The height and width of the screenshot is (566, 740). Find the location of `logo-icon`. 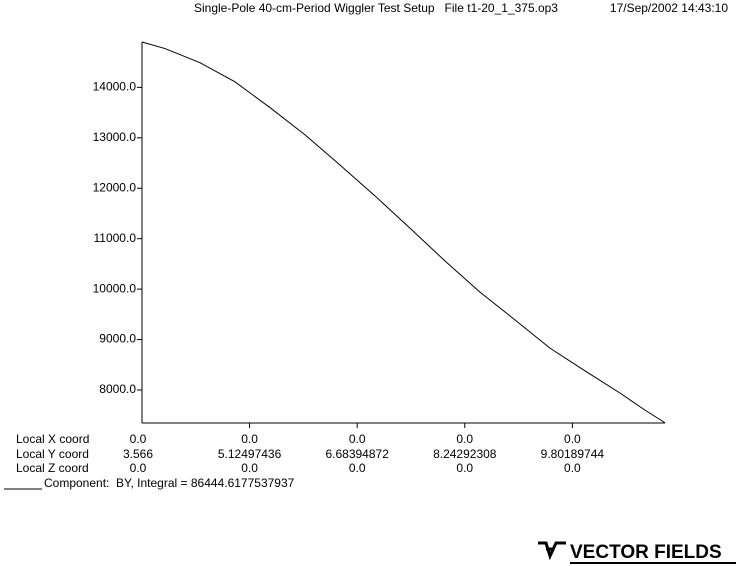

logo-icon is located at coordinates (552, 551).